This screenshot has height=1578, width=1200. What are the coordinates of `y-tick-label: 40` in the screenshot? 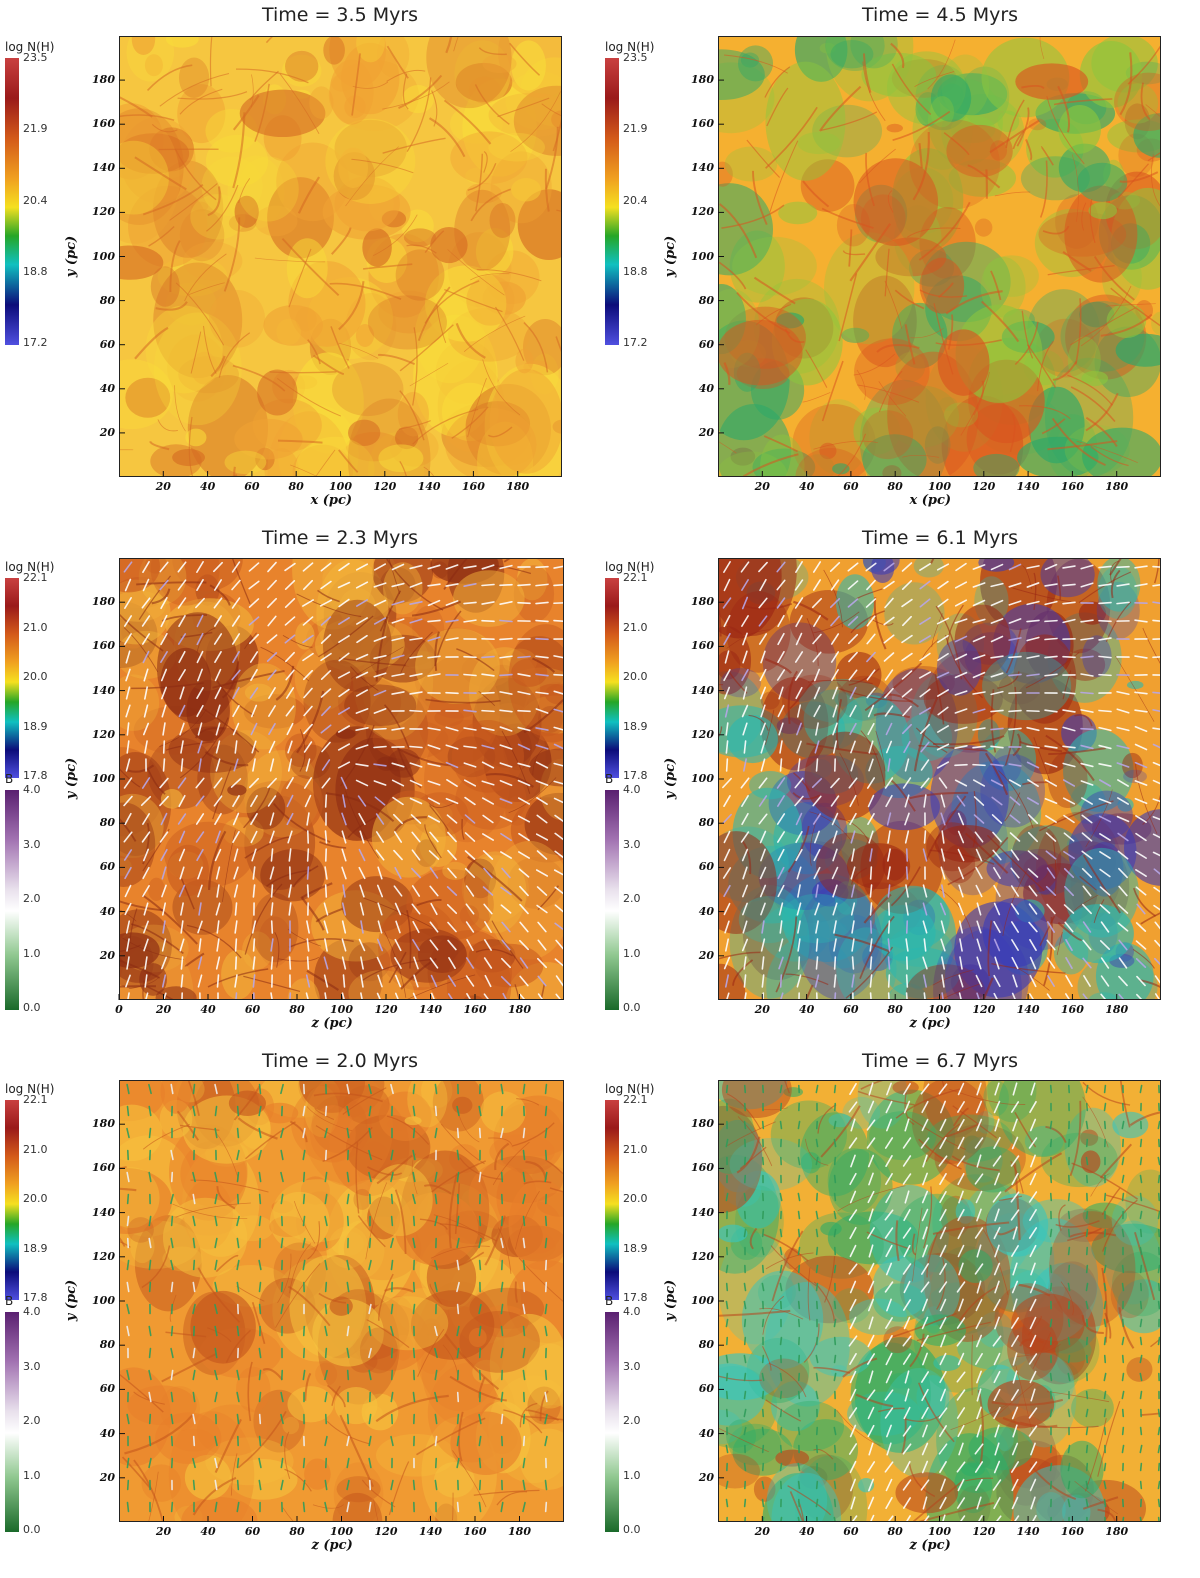 It's located at (107, 388).